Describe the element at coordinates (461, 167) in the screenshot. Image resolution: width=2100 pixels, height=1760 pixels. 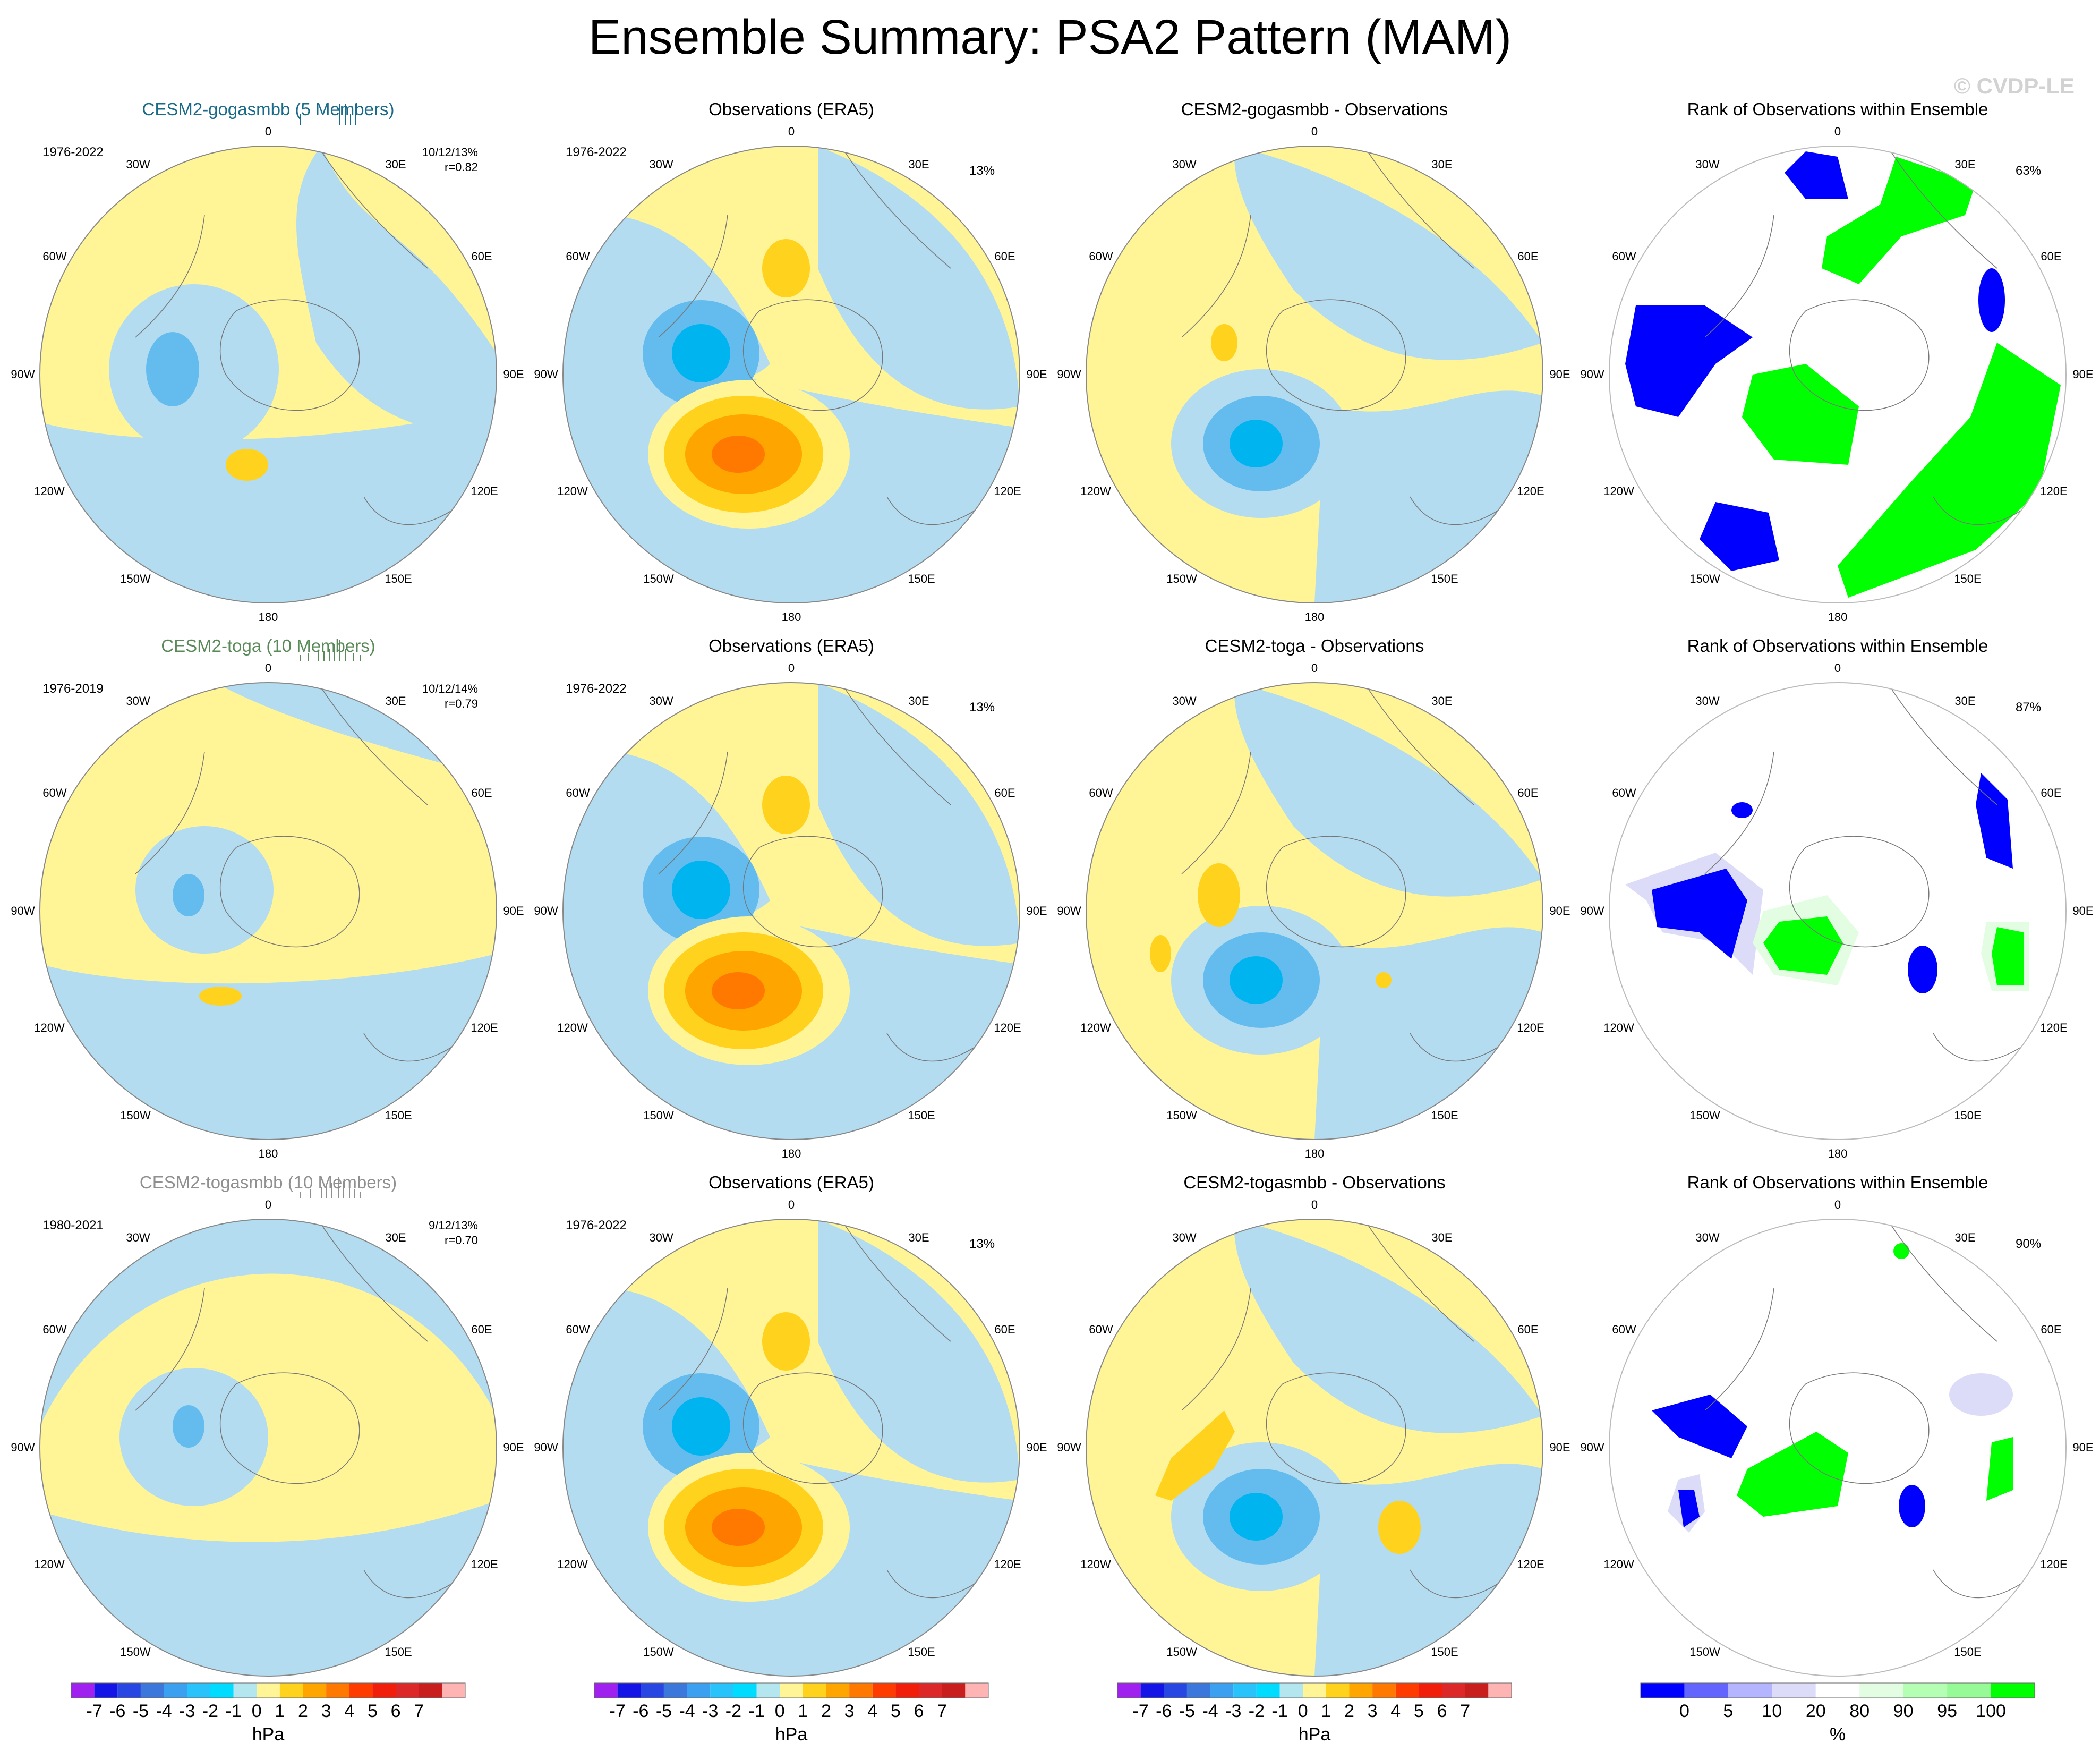
I see `model-pattern-correlation: r=0.82` at that location.